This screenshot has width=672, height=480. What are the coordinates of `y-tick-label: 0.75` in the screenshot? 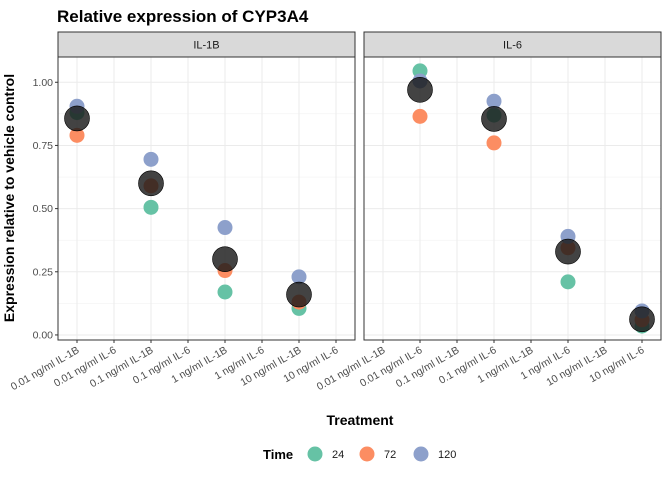 It's located at (43, 146).